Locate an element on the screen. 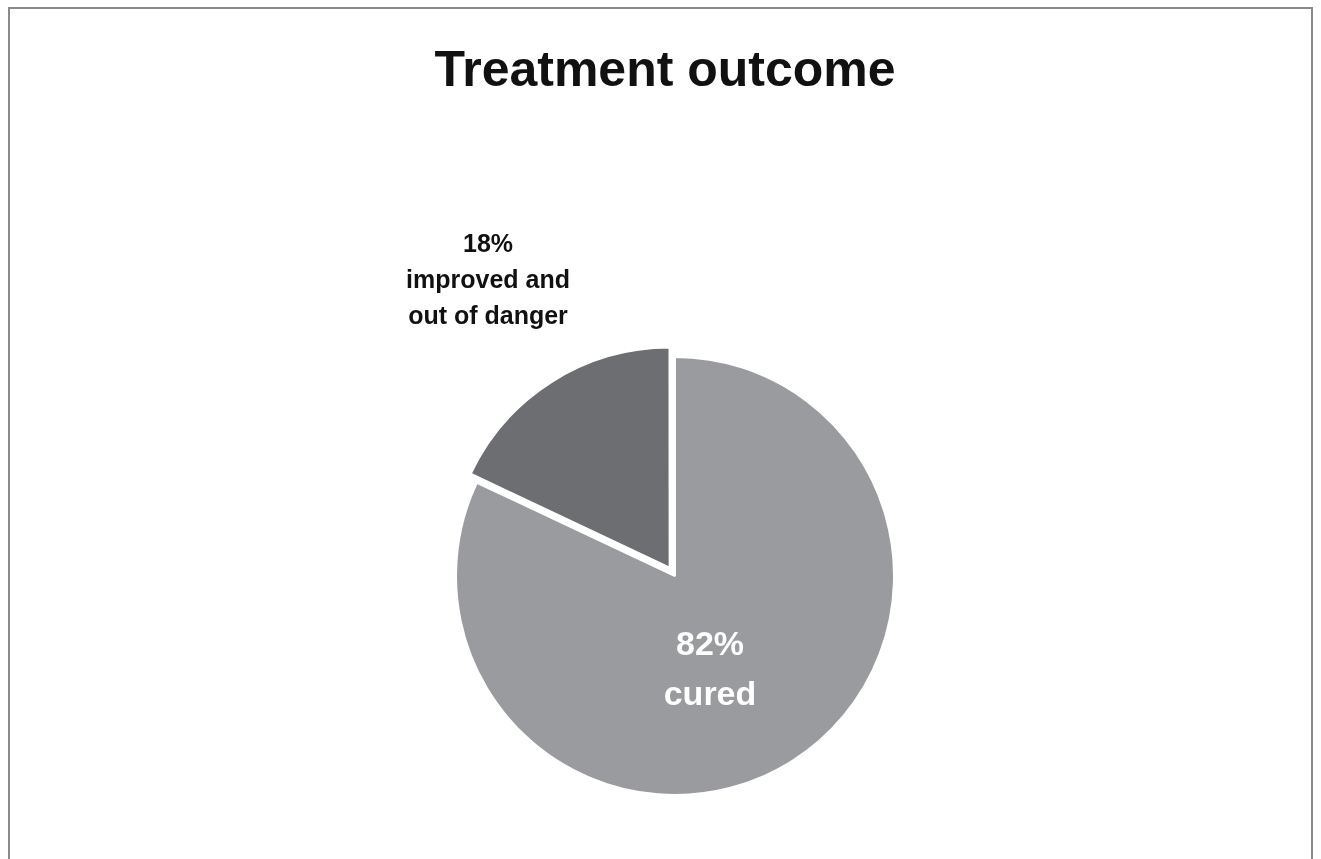 The height and width of the screenshot is (859, 1321). slice-label: improved and out of danger is located at coordinates (488, 297).